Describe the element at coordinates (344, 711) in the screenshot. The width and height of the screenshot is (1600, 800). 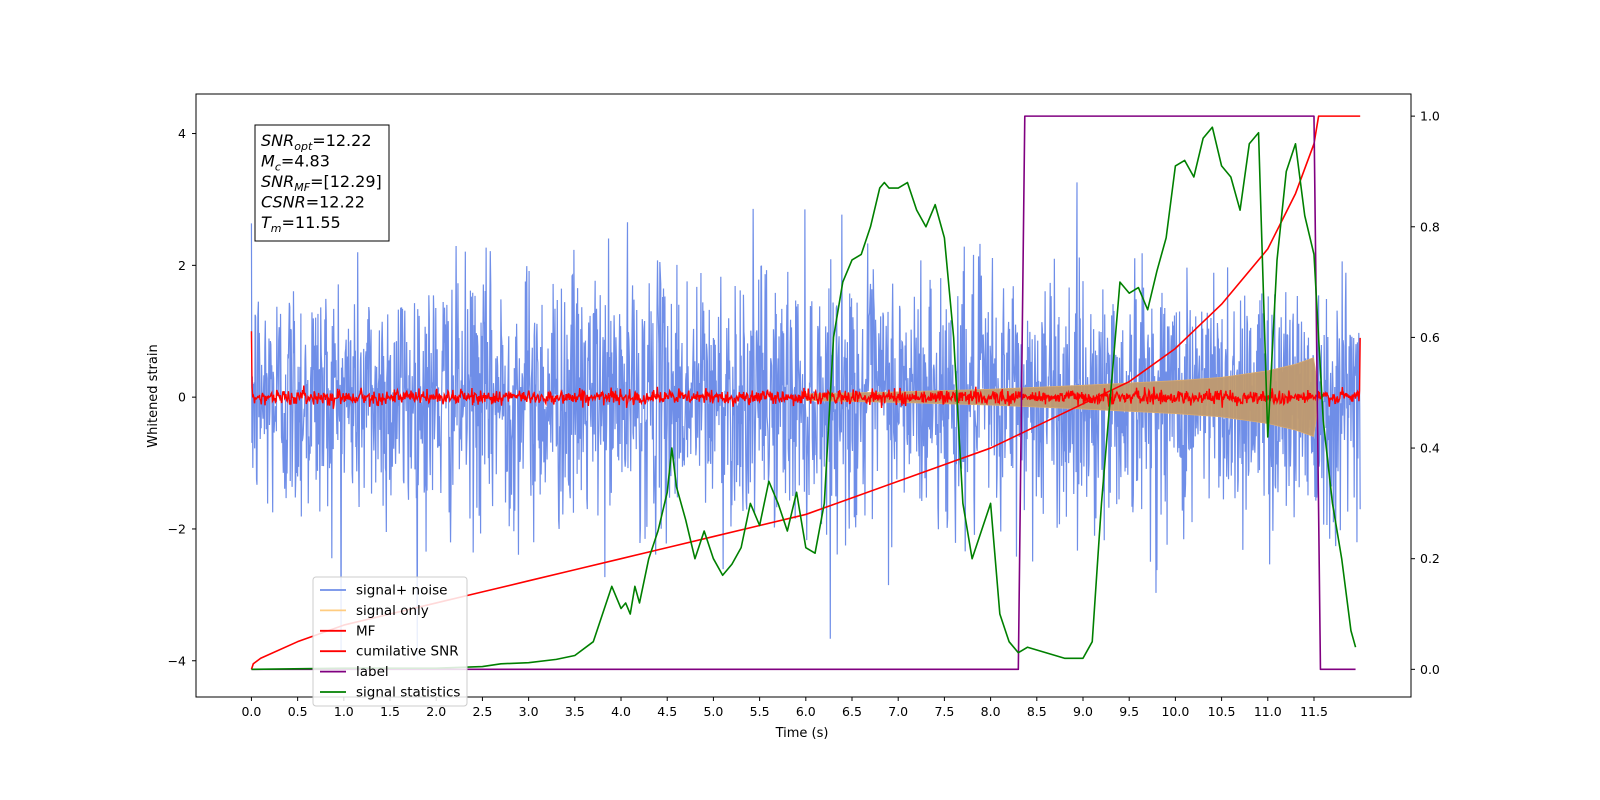
I see `x-tick-label: 1.0` at that location.